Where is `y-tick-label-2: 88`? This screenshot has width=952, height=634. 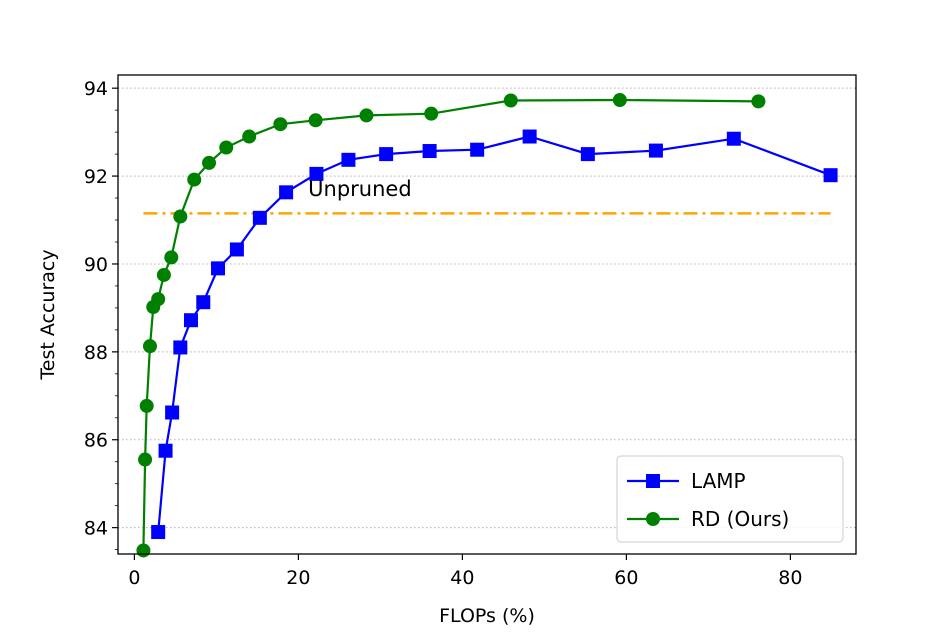 y-tick-label-2: 88 is located at coordinates (96, 353).